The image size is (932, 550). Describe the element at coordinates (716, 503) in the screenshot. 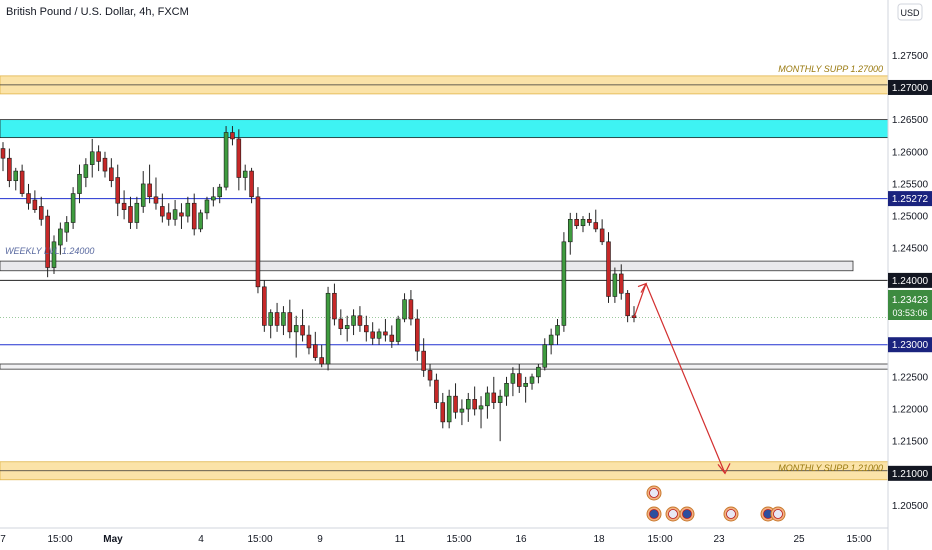

I see `economic-events` at that location.